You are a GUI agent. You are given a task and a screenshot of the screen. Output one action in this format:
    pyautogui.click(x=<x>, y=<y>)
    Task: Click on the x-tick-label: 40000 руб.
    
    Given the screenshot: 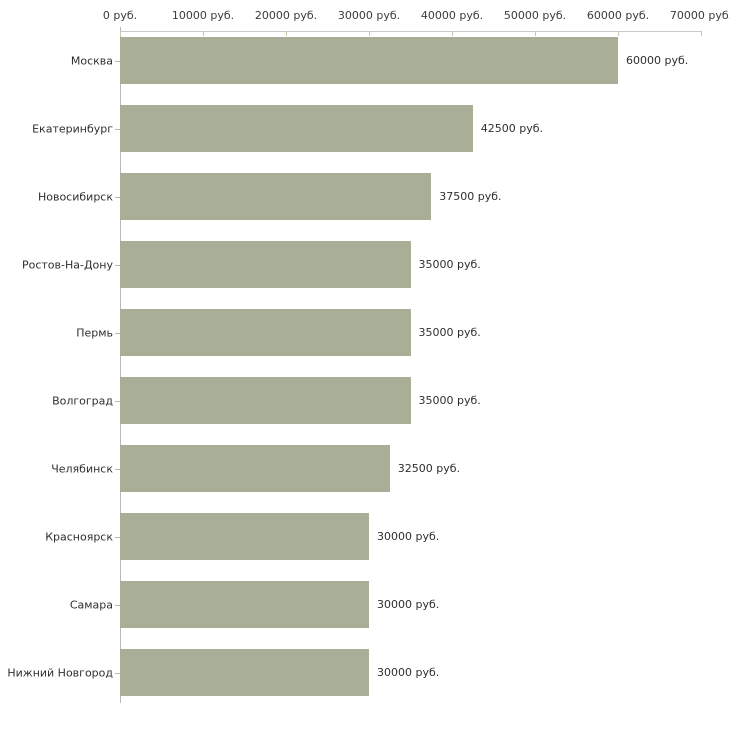 What is the action you would take?
    pyautogui.click(x=452, y=15)
    